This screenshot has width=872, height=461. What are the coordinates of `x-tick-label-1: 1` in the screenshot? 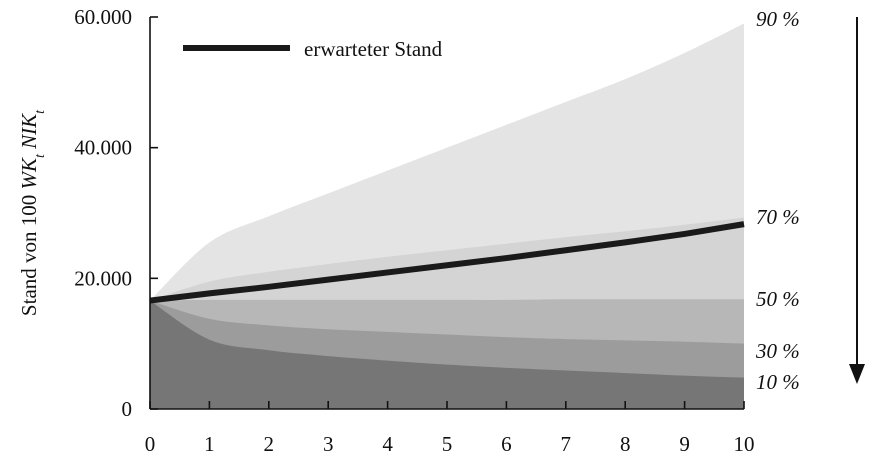 It's located at (209, 444).